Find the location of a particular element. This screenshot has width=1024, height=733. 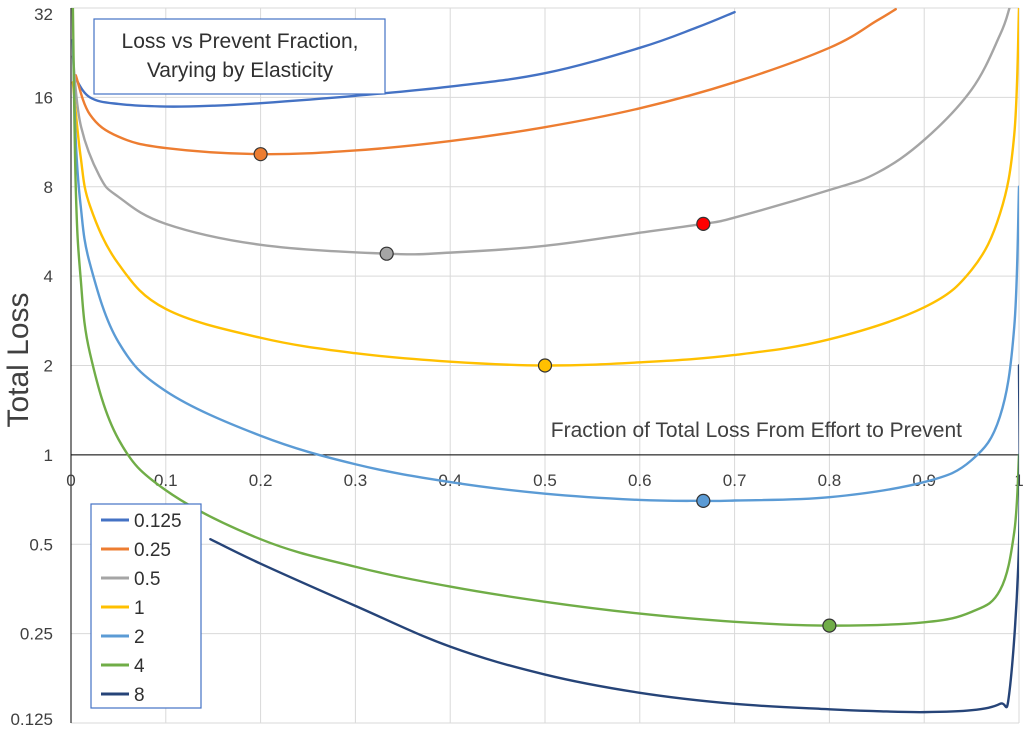

y-tick-label: 0.25 is located at coordinates (36, 634).